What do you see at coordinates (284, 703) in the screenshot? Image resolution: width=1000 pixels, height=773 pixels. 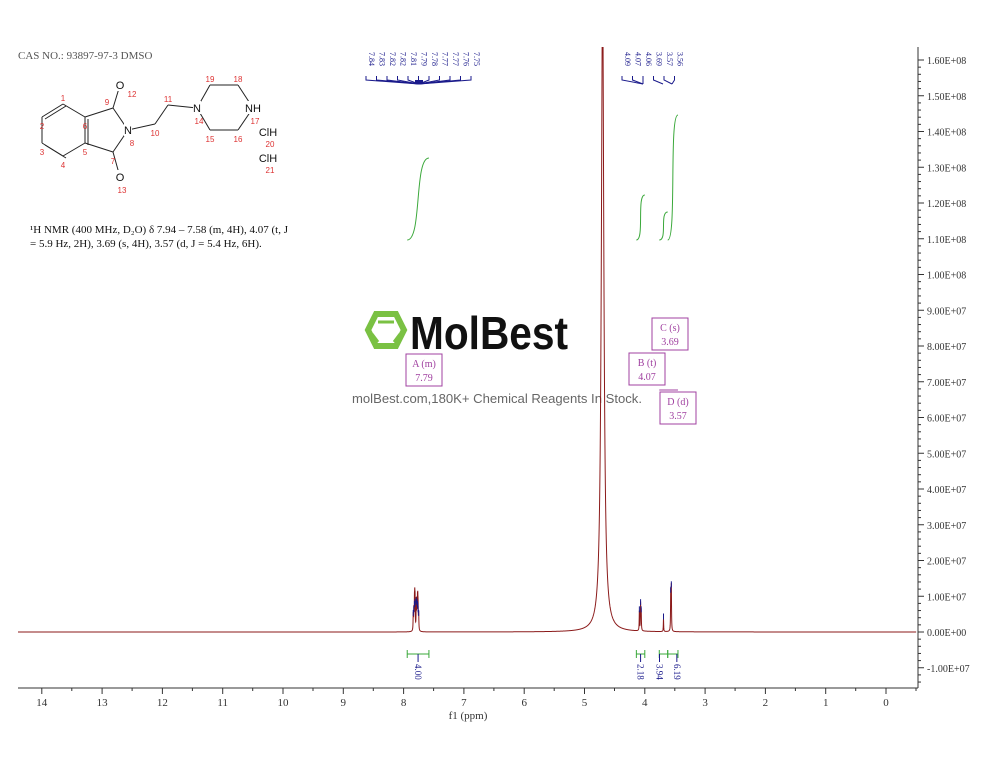 I see `x-tick-label: 10` at bounding box center [284, 703].